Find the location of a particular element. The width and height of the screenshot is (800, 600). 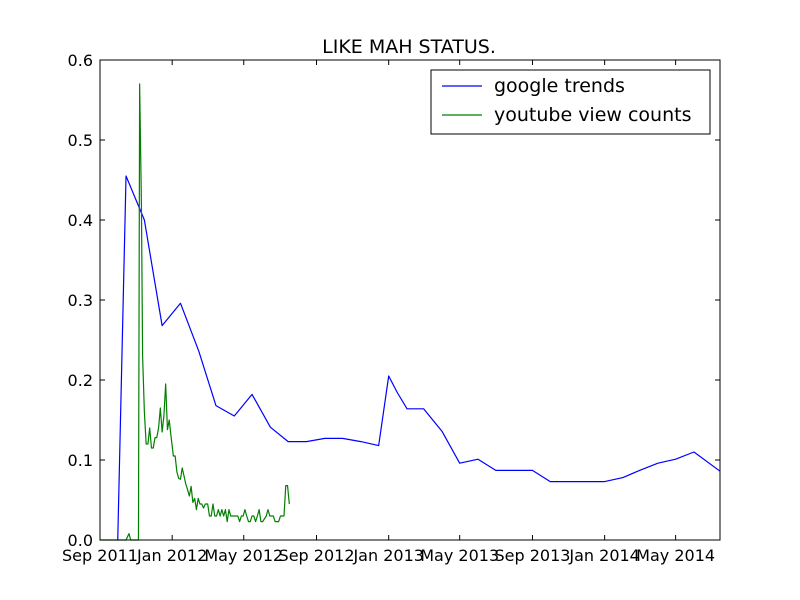

legend-label-google-trends: google trends is located at coordinates (559, 86).